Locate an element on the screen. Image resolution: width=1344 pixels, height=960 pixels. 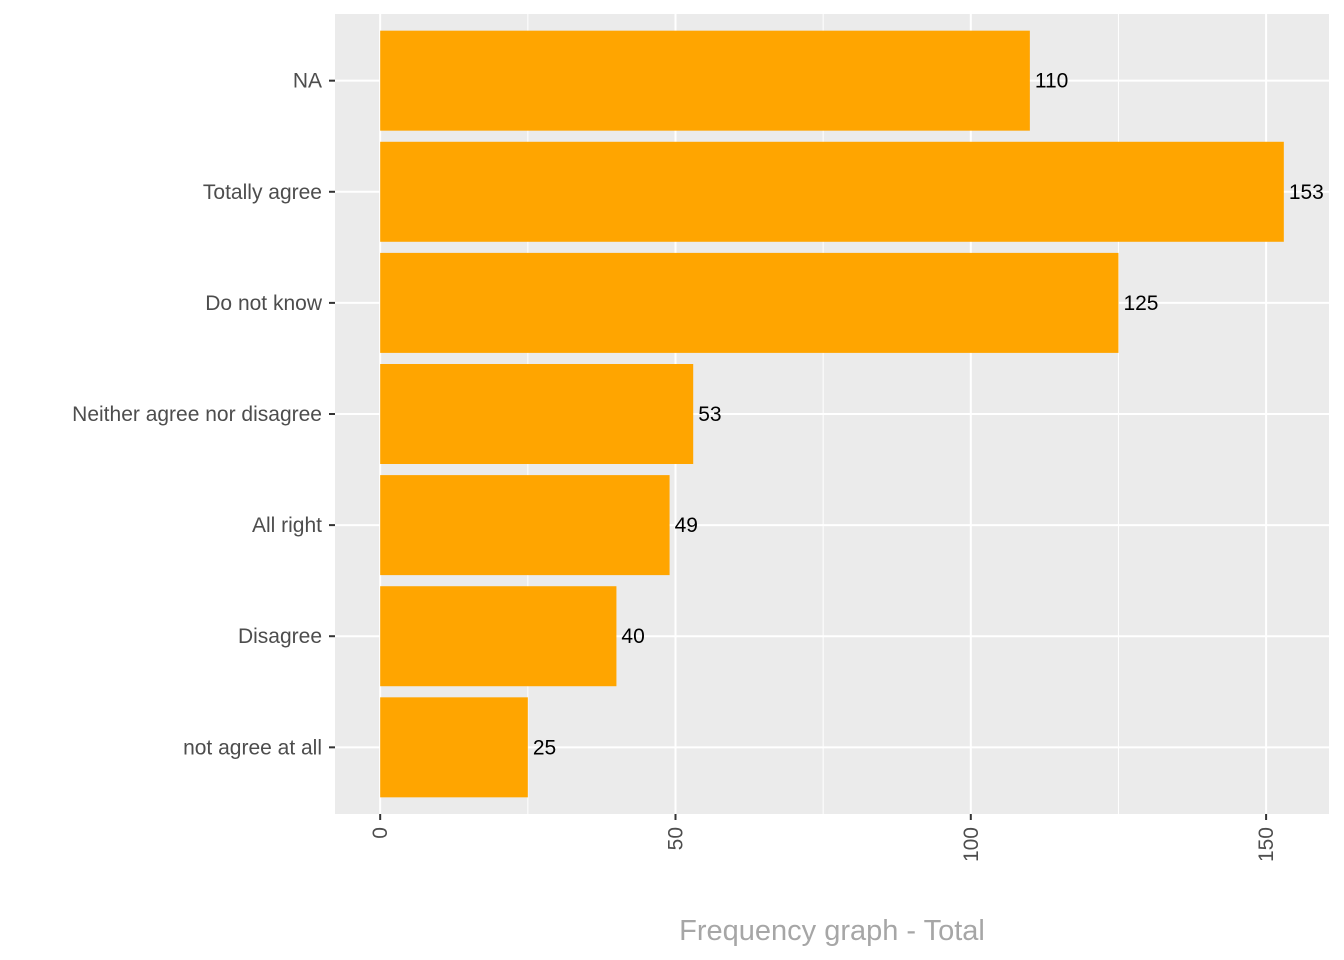
data-label: 53 is located at coordinates (709, 414).